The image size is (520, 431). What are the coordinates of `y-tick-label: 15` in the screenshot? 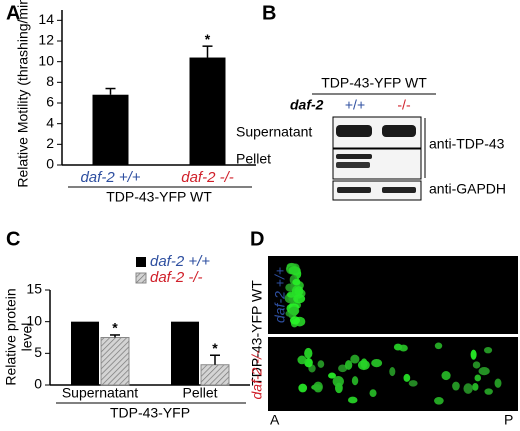 It's located at (34, 289).